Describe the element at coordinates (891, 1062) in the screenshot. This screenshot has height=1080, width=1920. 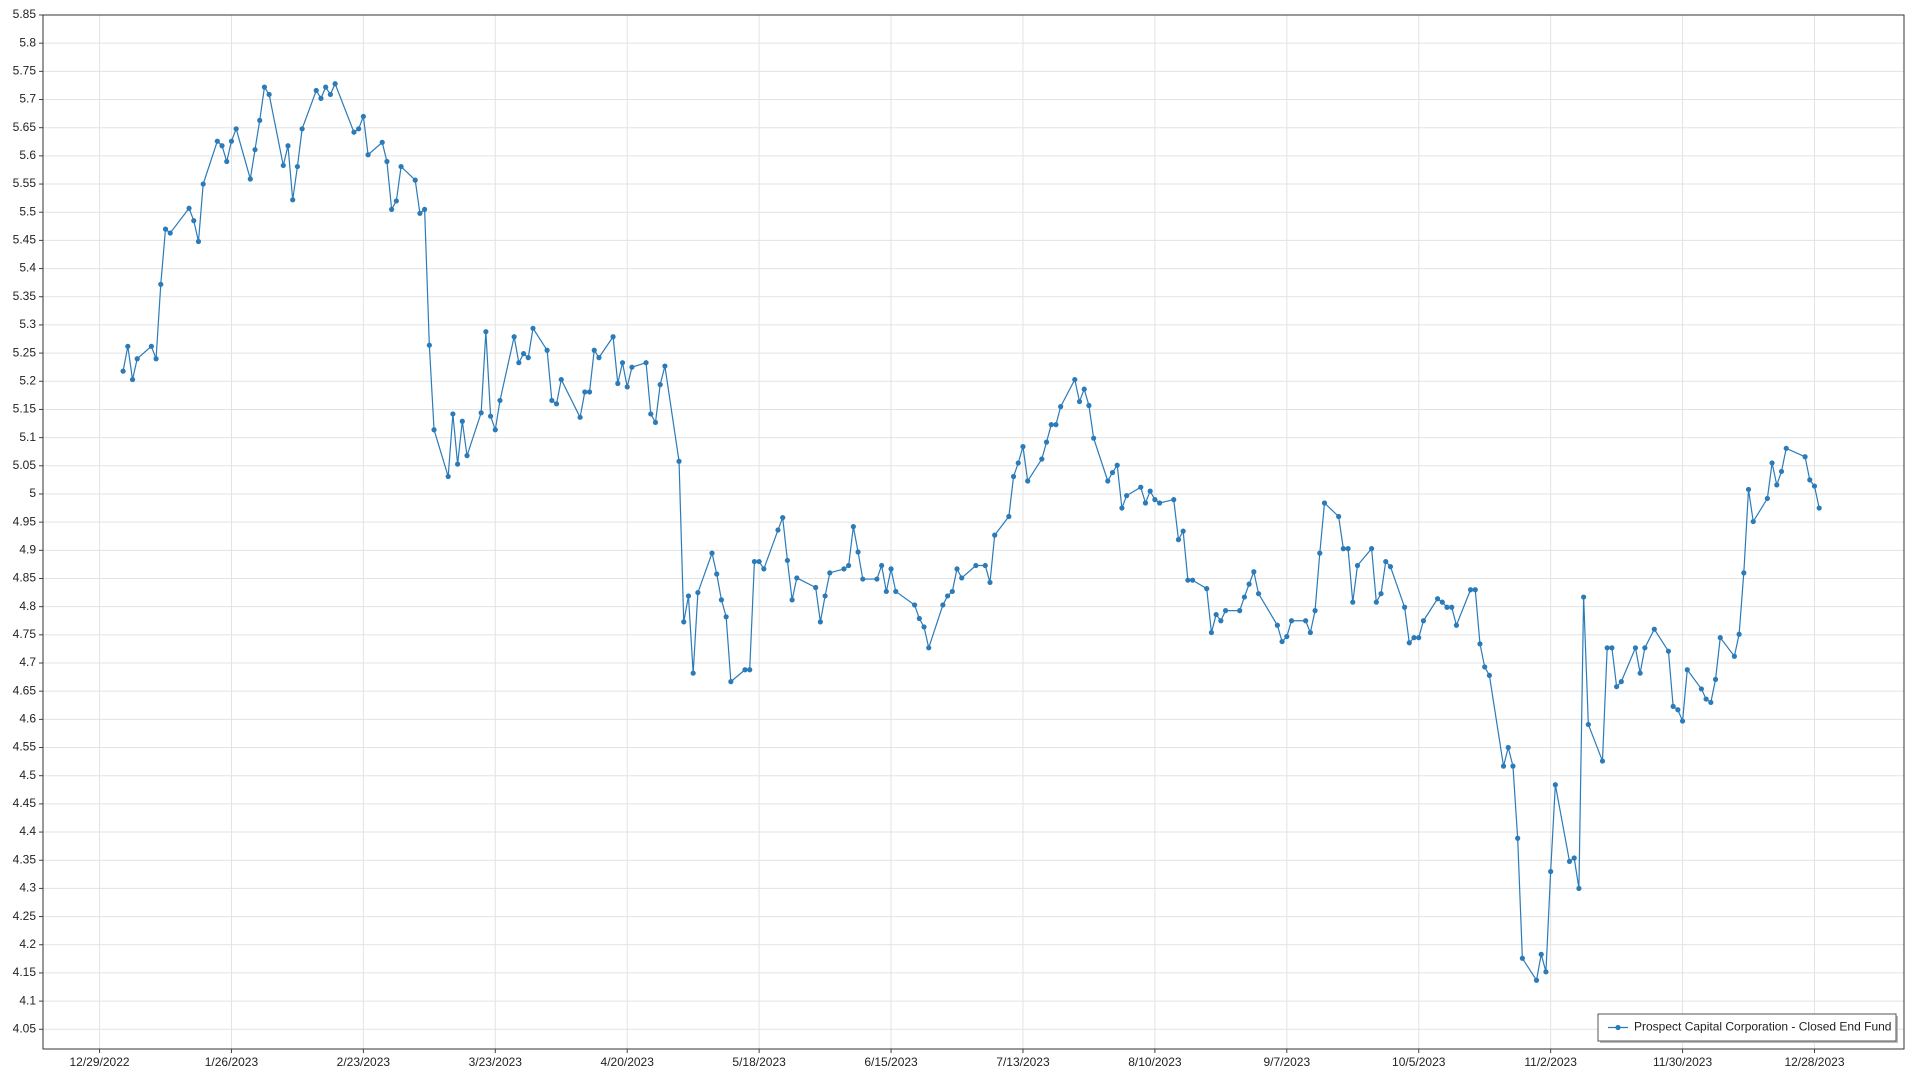
I see `x-tick-label: 6/15/2023` at that location.